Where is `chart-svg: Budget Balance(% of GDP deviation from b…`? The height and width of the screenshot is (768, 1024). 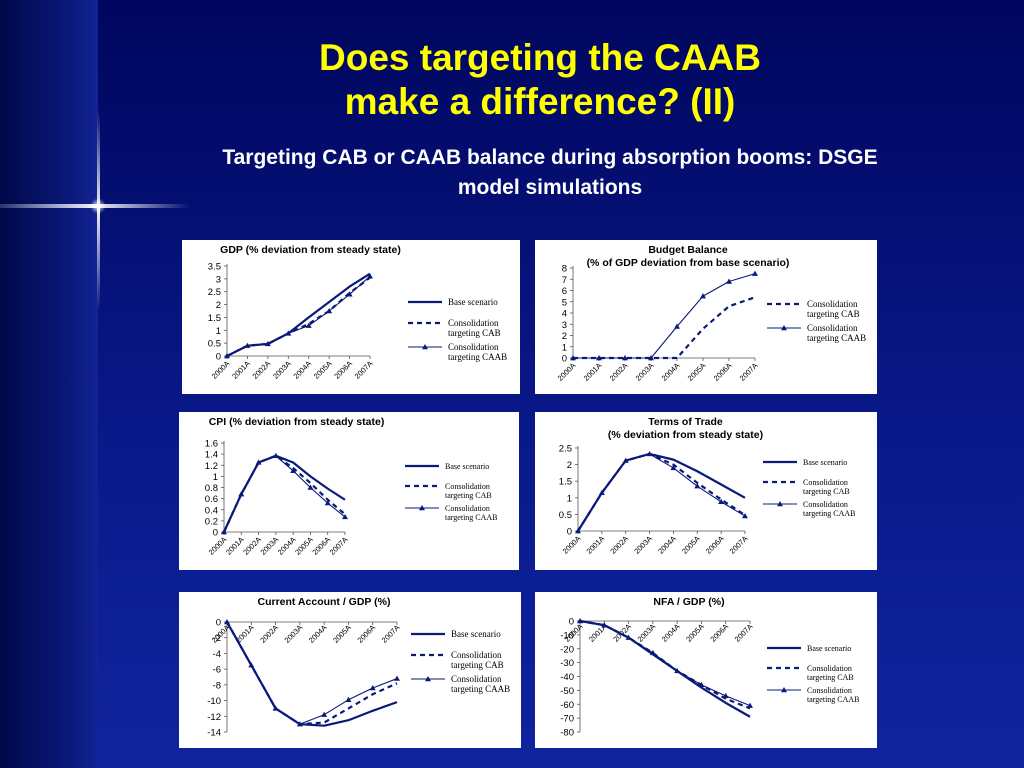 chart-svg: Budget Balance(% of GDP deviation from b… is located at coordinates (711, 313).